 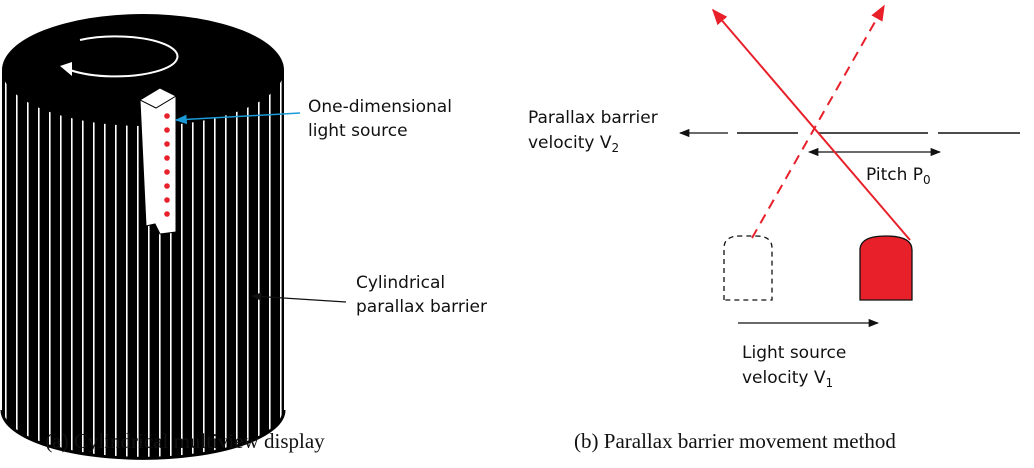 What do you see at coordinates (735, 441) in the screenshot?
I see `caption-b: (b) Parallax barrier movement method` at bounding box center [735, 441].